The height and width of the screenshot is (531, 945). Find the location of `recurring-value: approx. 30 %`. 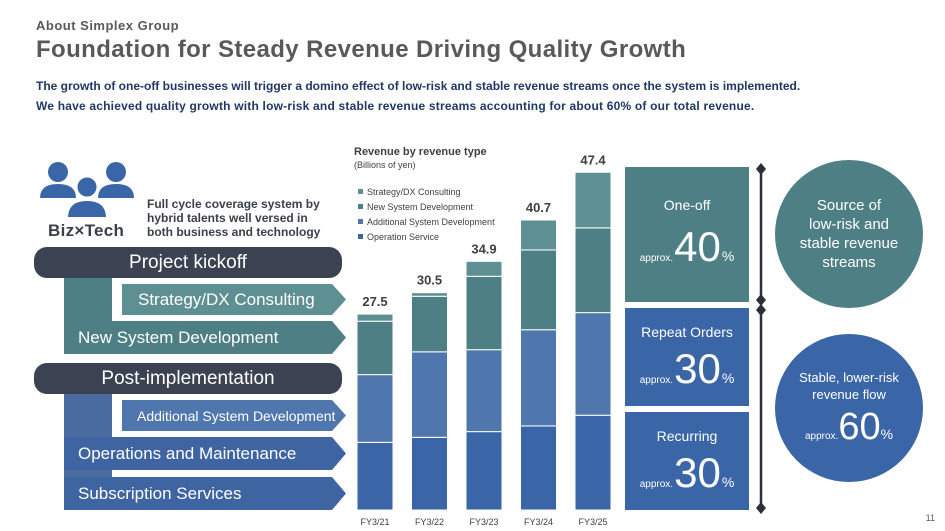

recurring-value: approx. 30 % is located at coordinates (687, 472).